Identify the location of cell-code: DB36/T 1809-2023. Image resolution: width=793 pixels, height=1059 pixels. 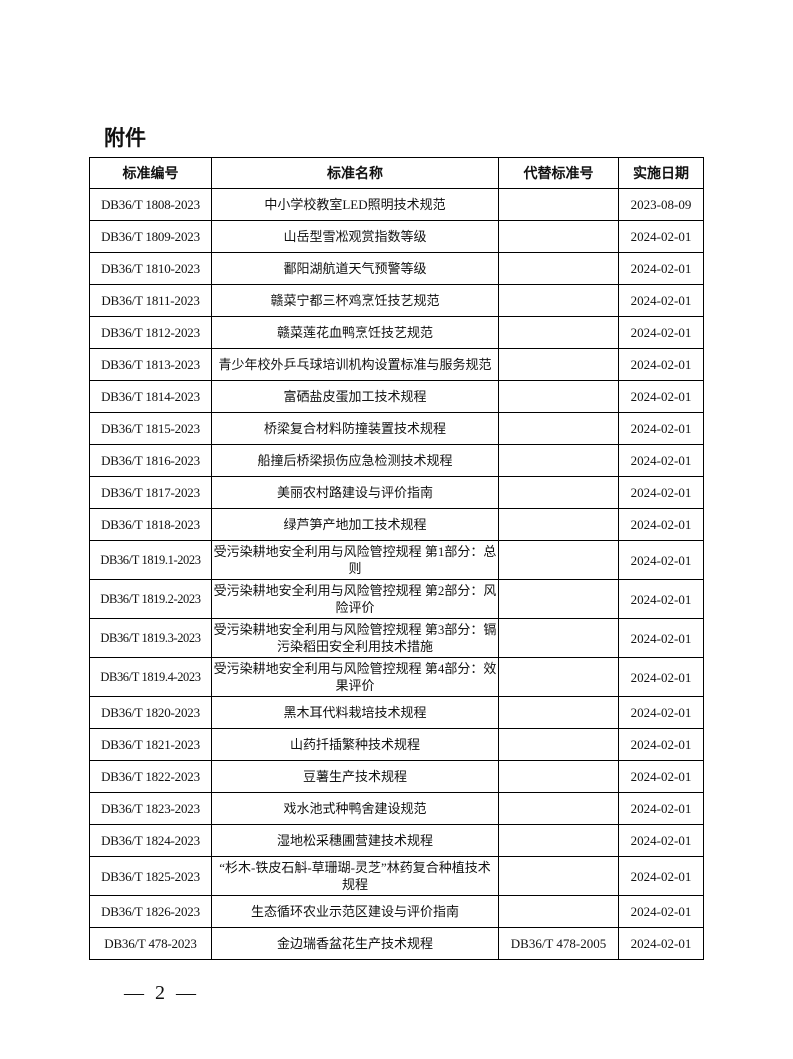
(150, 236).